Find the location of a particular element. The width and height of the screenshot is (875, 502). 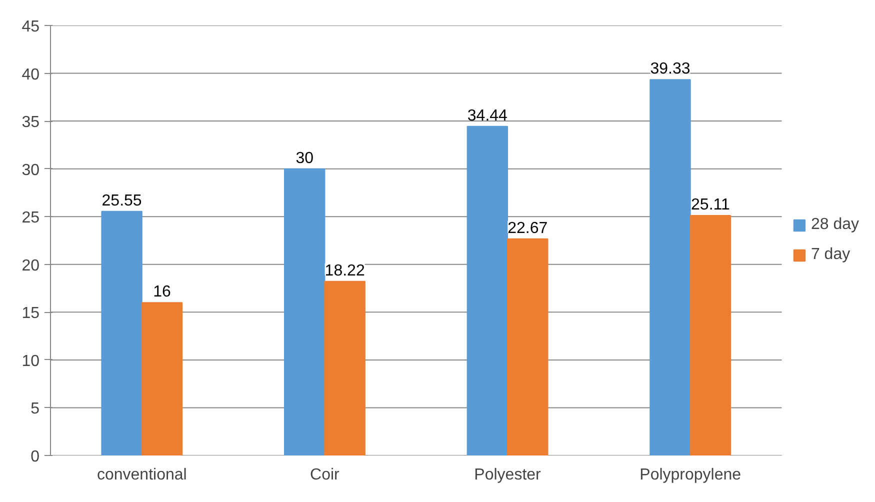

x-tick-label: Polyester is located at coordinates (508, 475).